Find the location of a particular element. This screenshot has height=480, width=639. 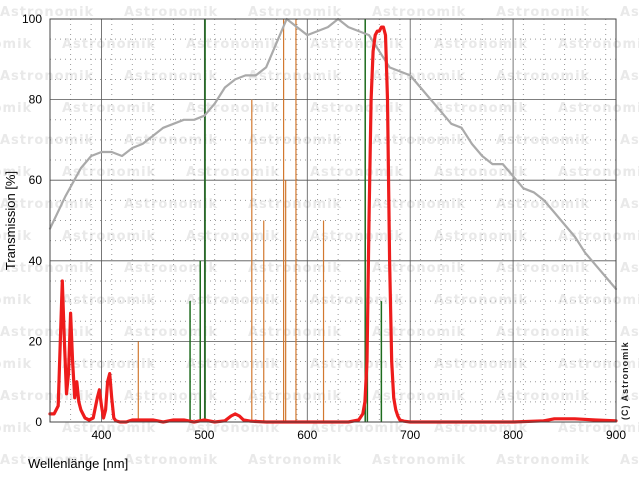

y-tick-label: 60 is located at coordinates (36, 180).